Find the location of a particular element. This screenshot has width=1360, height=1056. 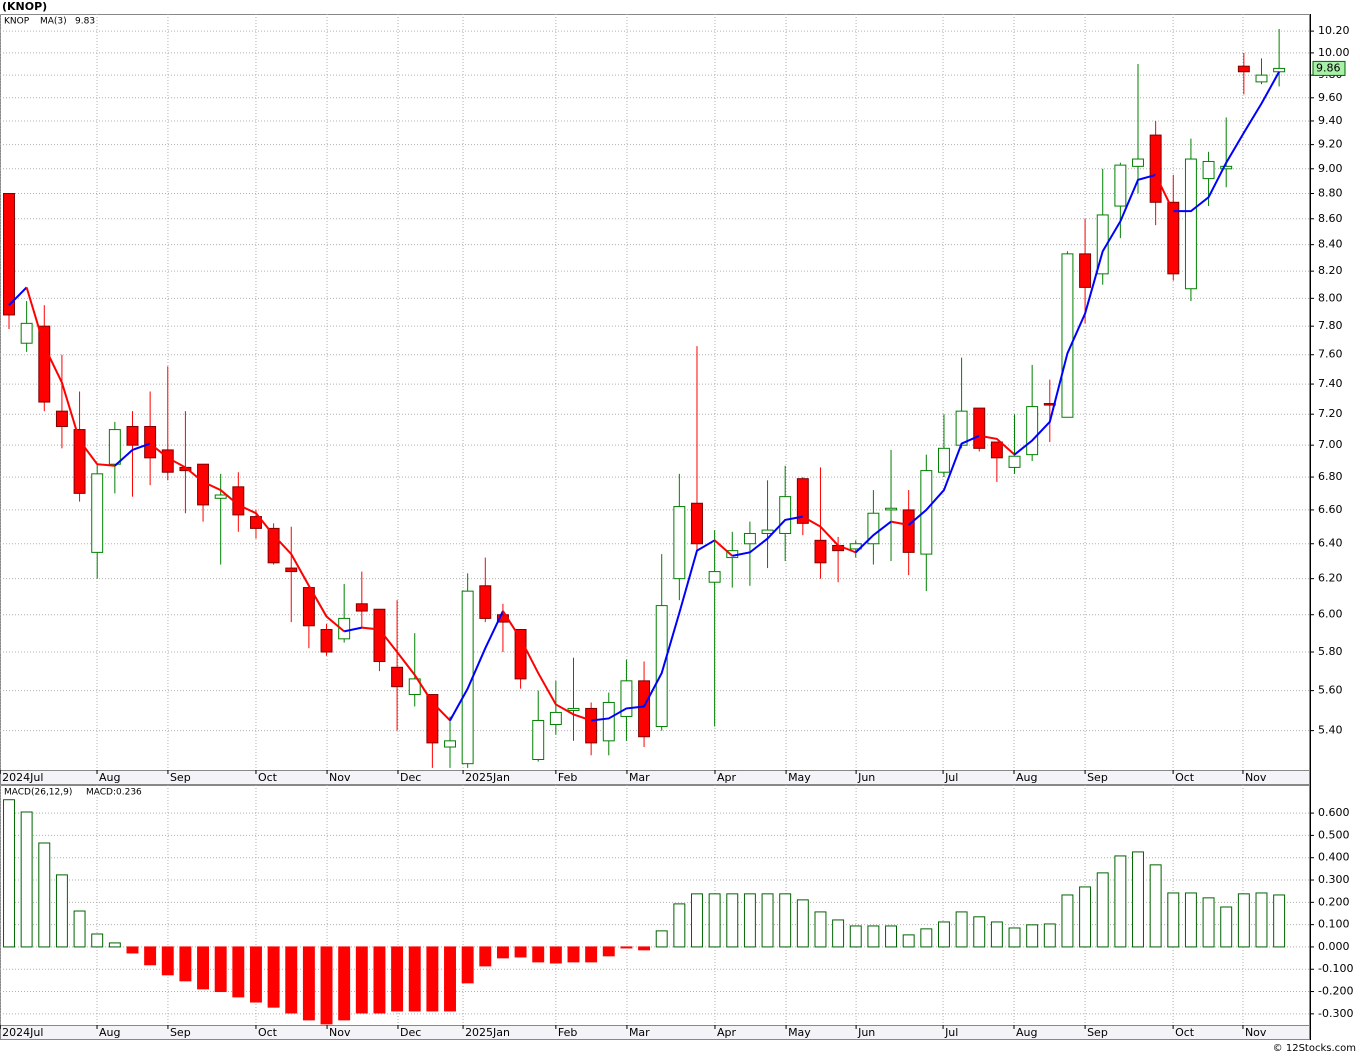

y-tick-label: 10.20 is located at coordinates (1334, 30).